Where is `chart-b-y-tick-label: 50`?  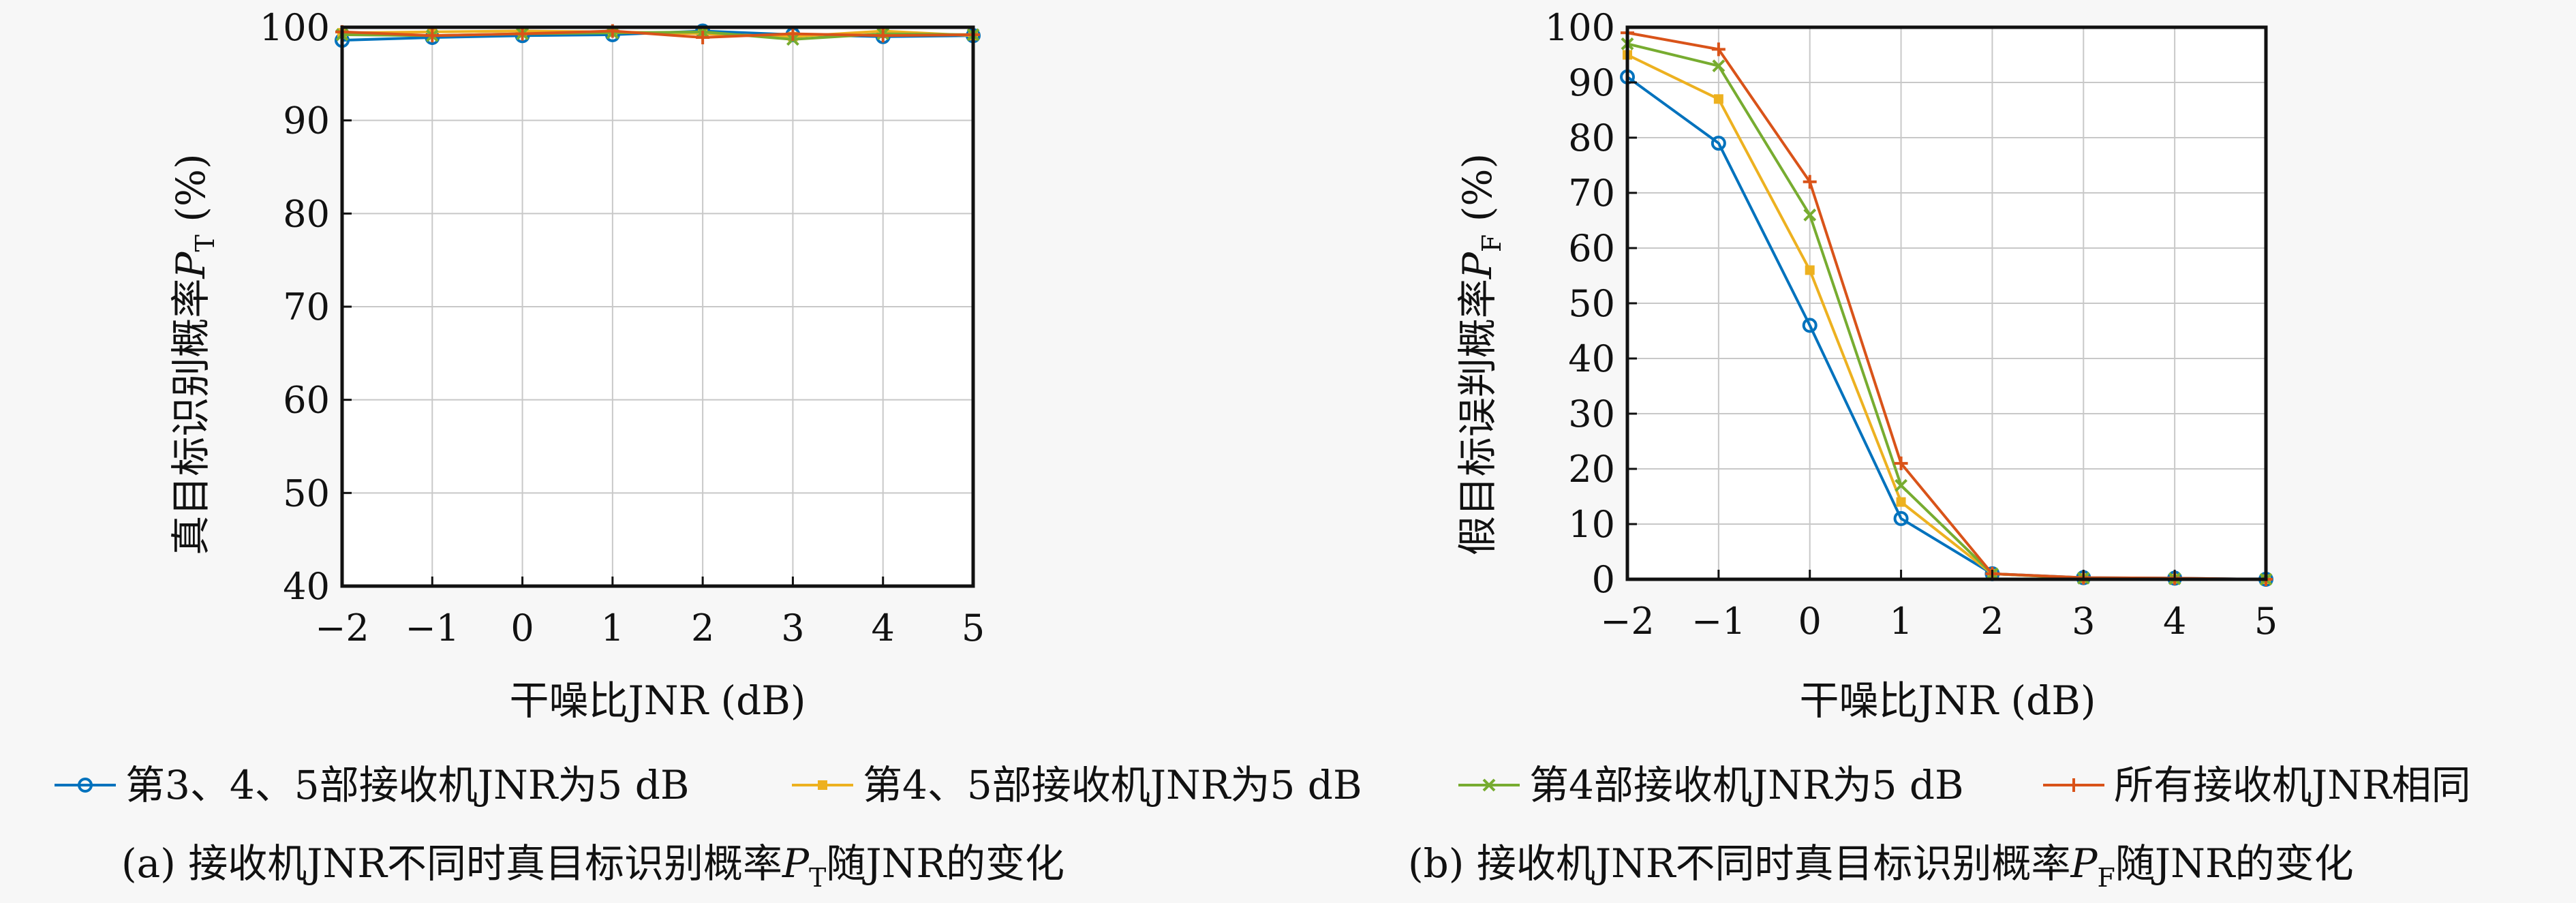
chart-b-y-tick-label: 50 is located at coordinates (1592, 303).